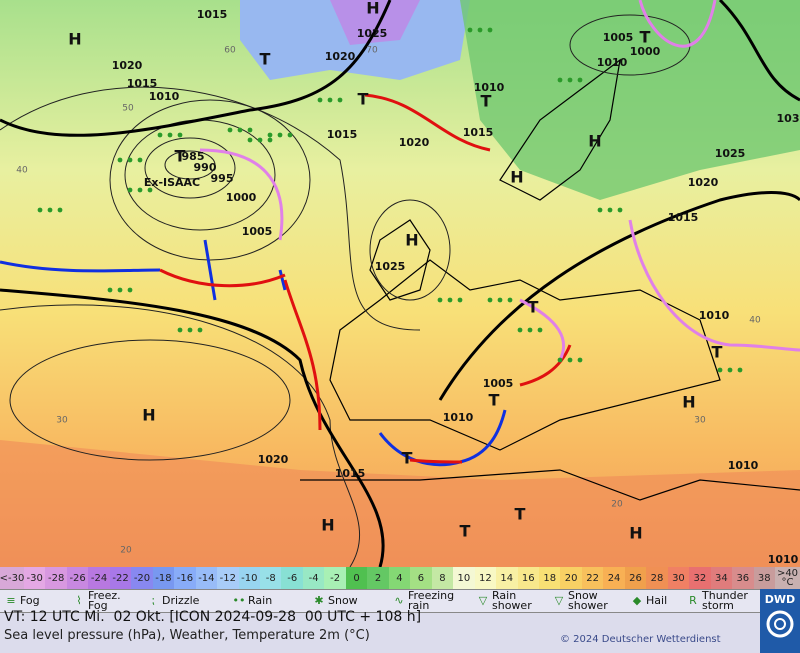  I want to click on legend-item: •• Rain, so click(267, 601).